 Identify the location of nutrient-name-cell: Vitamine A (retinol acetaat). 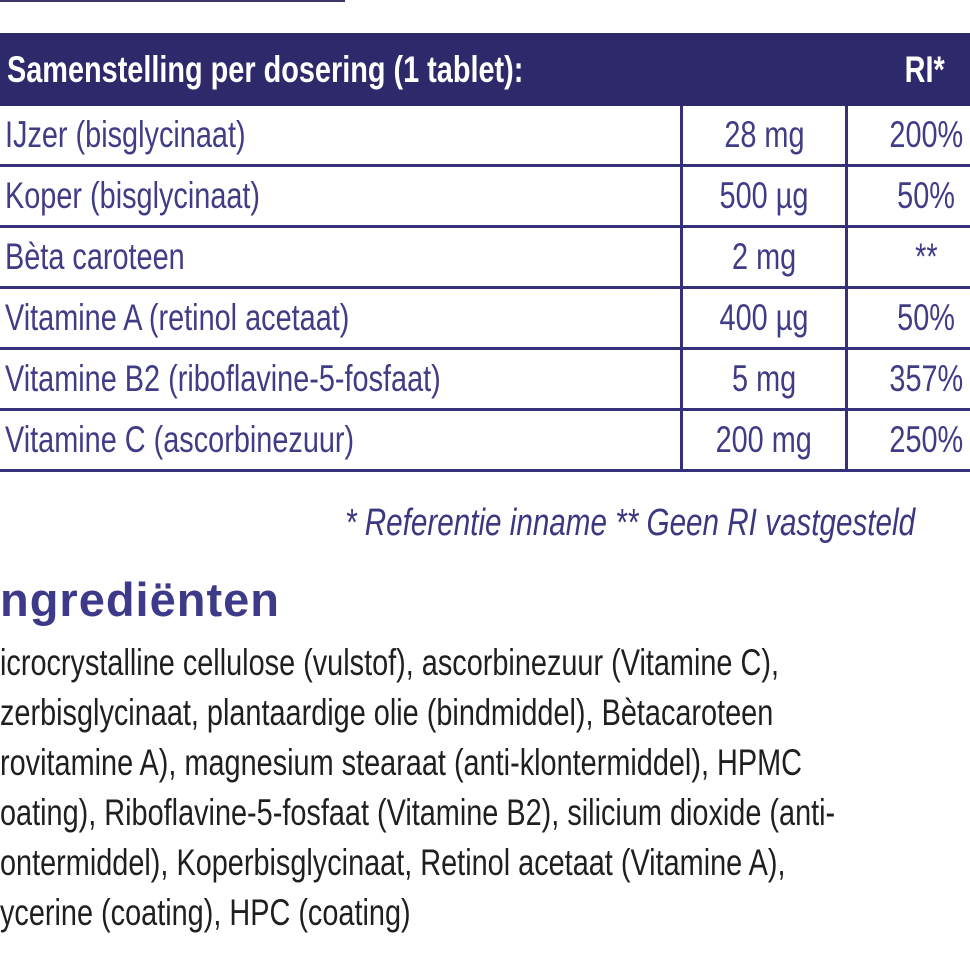
(340, 318).